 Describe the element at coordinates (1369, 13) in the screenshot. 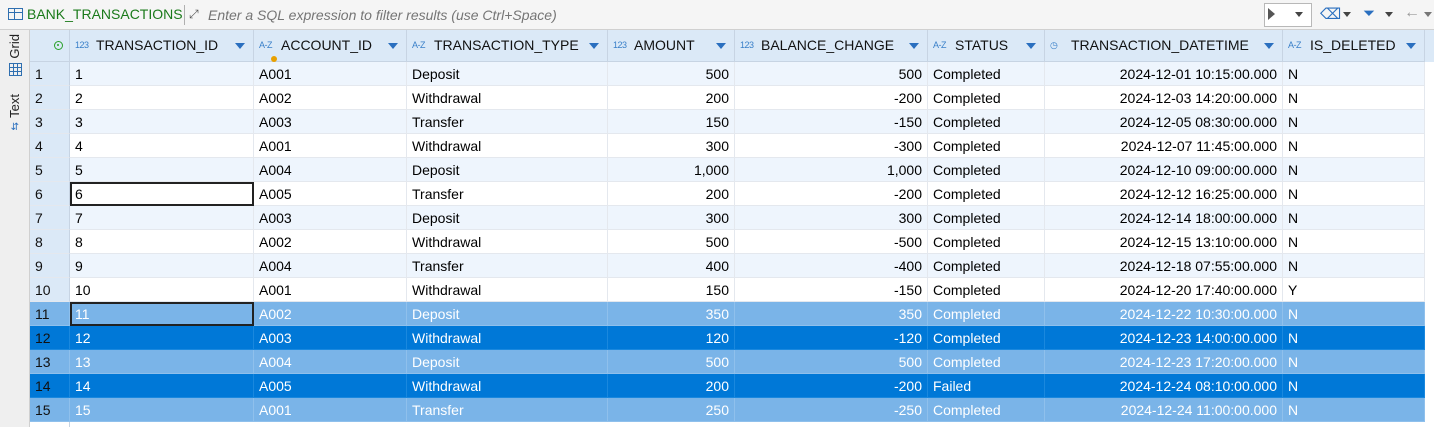

I see `filter-icon: ⏷` at that location.